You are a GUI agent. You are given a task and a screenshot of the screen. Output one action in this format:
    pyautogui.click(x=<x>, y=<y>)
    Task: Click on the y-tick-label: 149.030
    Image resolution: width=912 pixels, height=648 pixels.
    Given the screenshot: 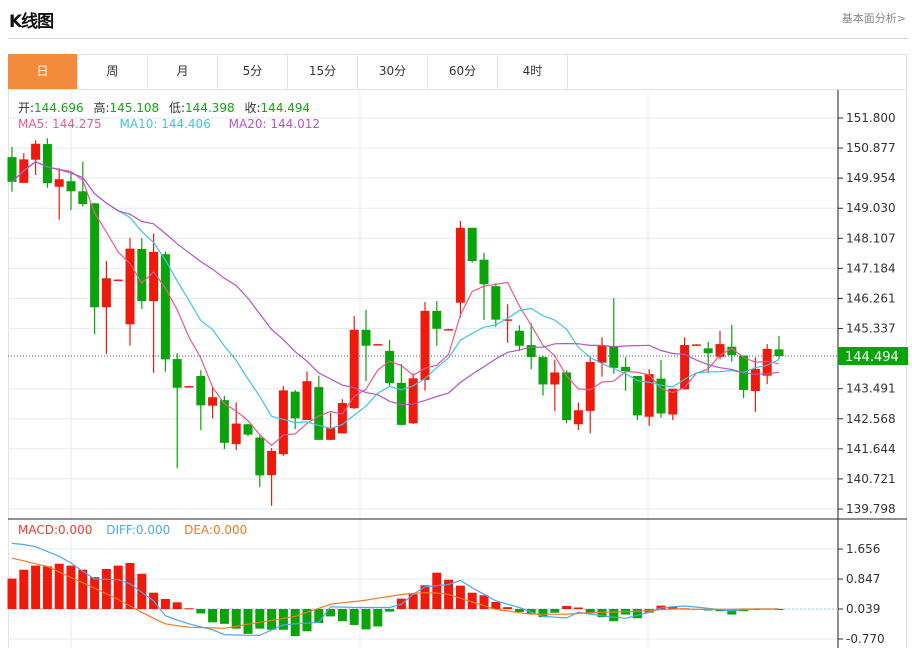 What is the action you would take?
    pyautogui.click(x=871, y=208)
    